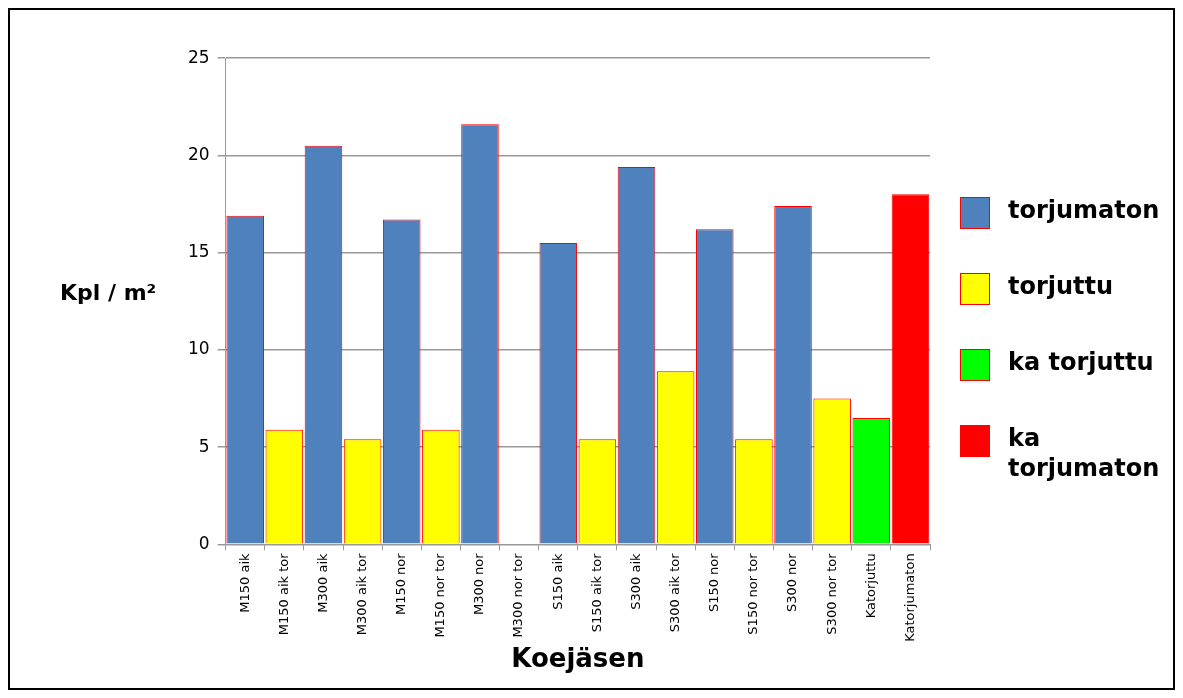  What do you see at coordinates (518, 595) in the screenshot?
I see `x-tick-label: M300 nor tor` at bounding box center [518, 595].